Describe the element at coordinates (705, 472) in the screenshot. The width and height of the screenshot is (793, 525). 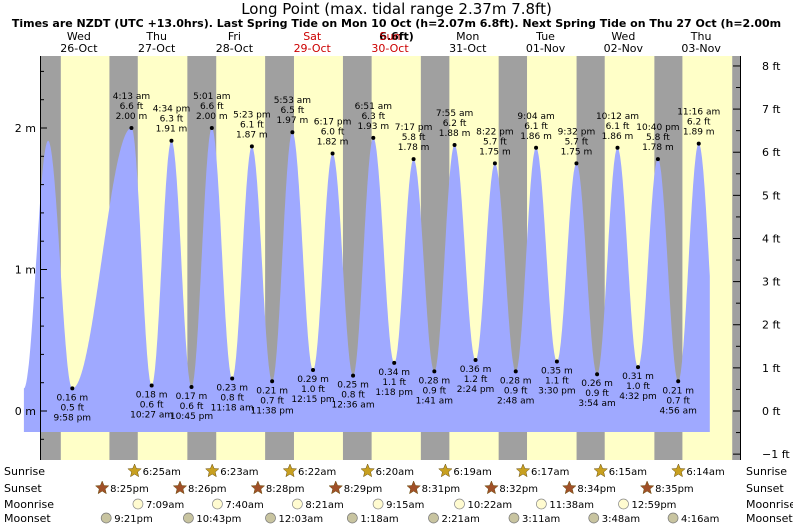
I see `sunrise-time: 6:14am` at that location.